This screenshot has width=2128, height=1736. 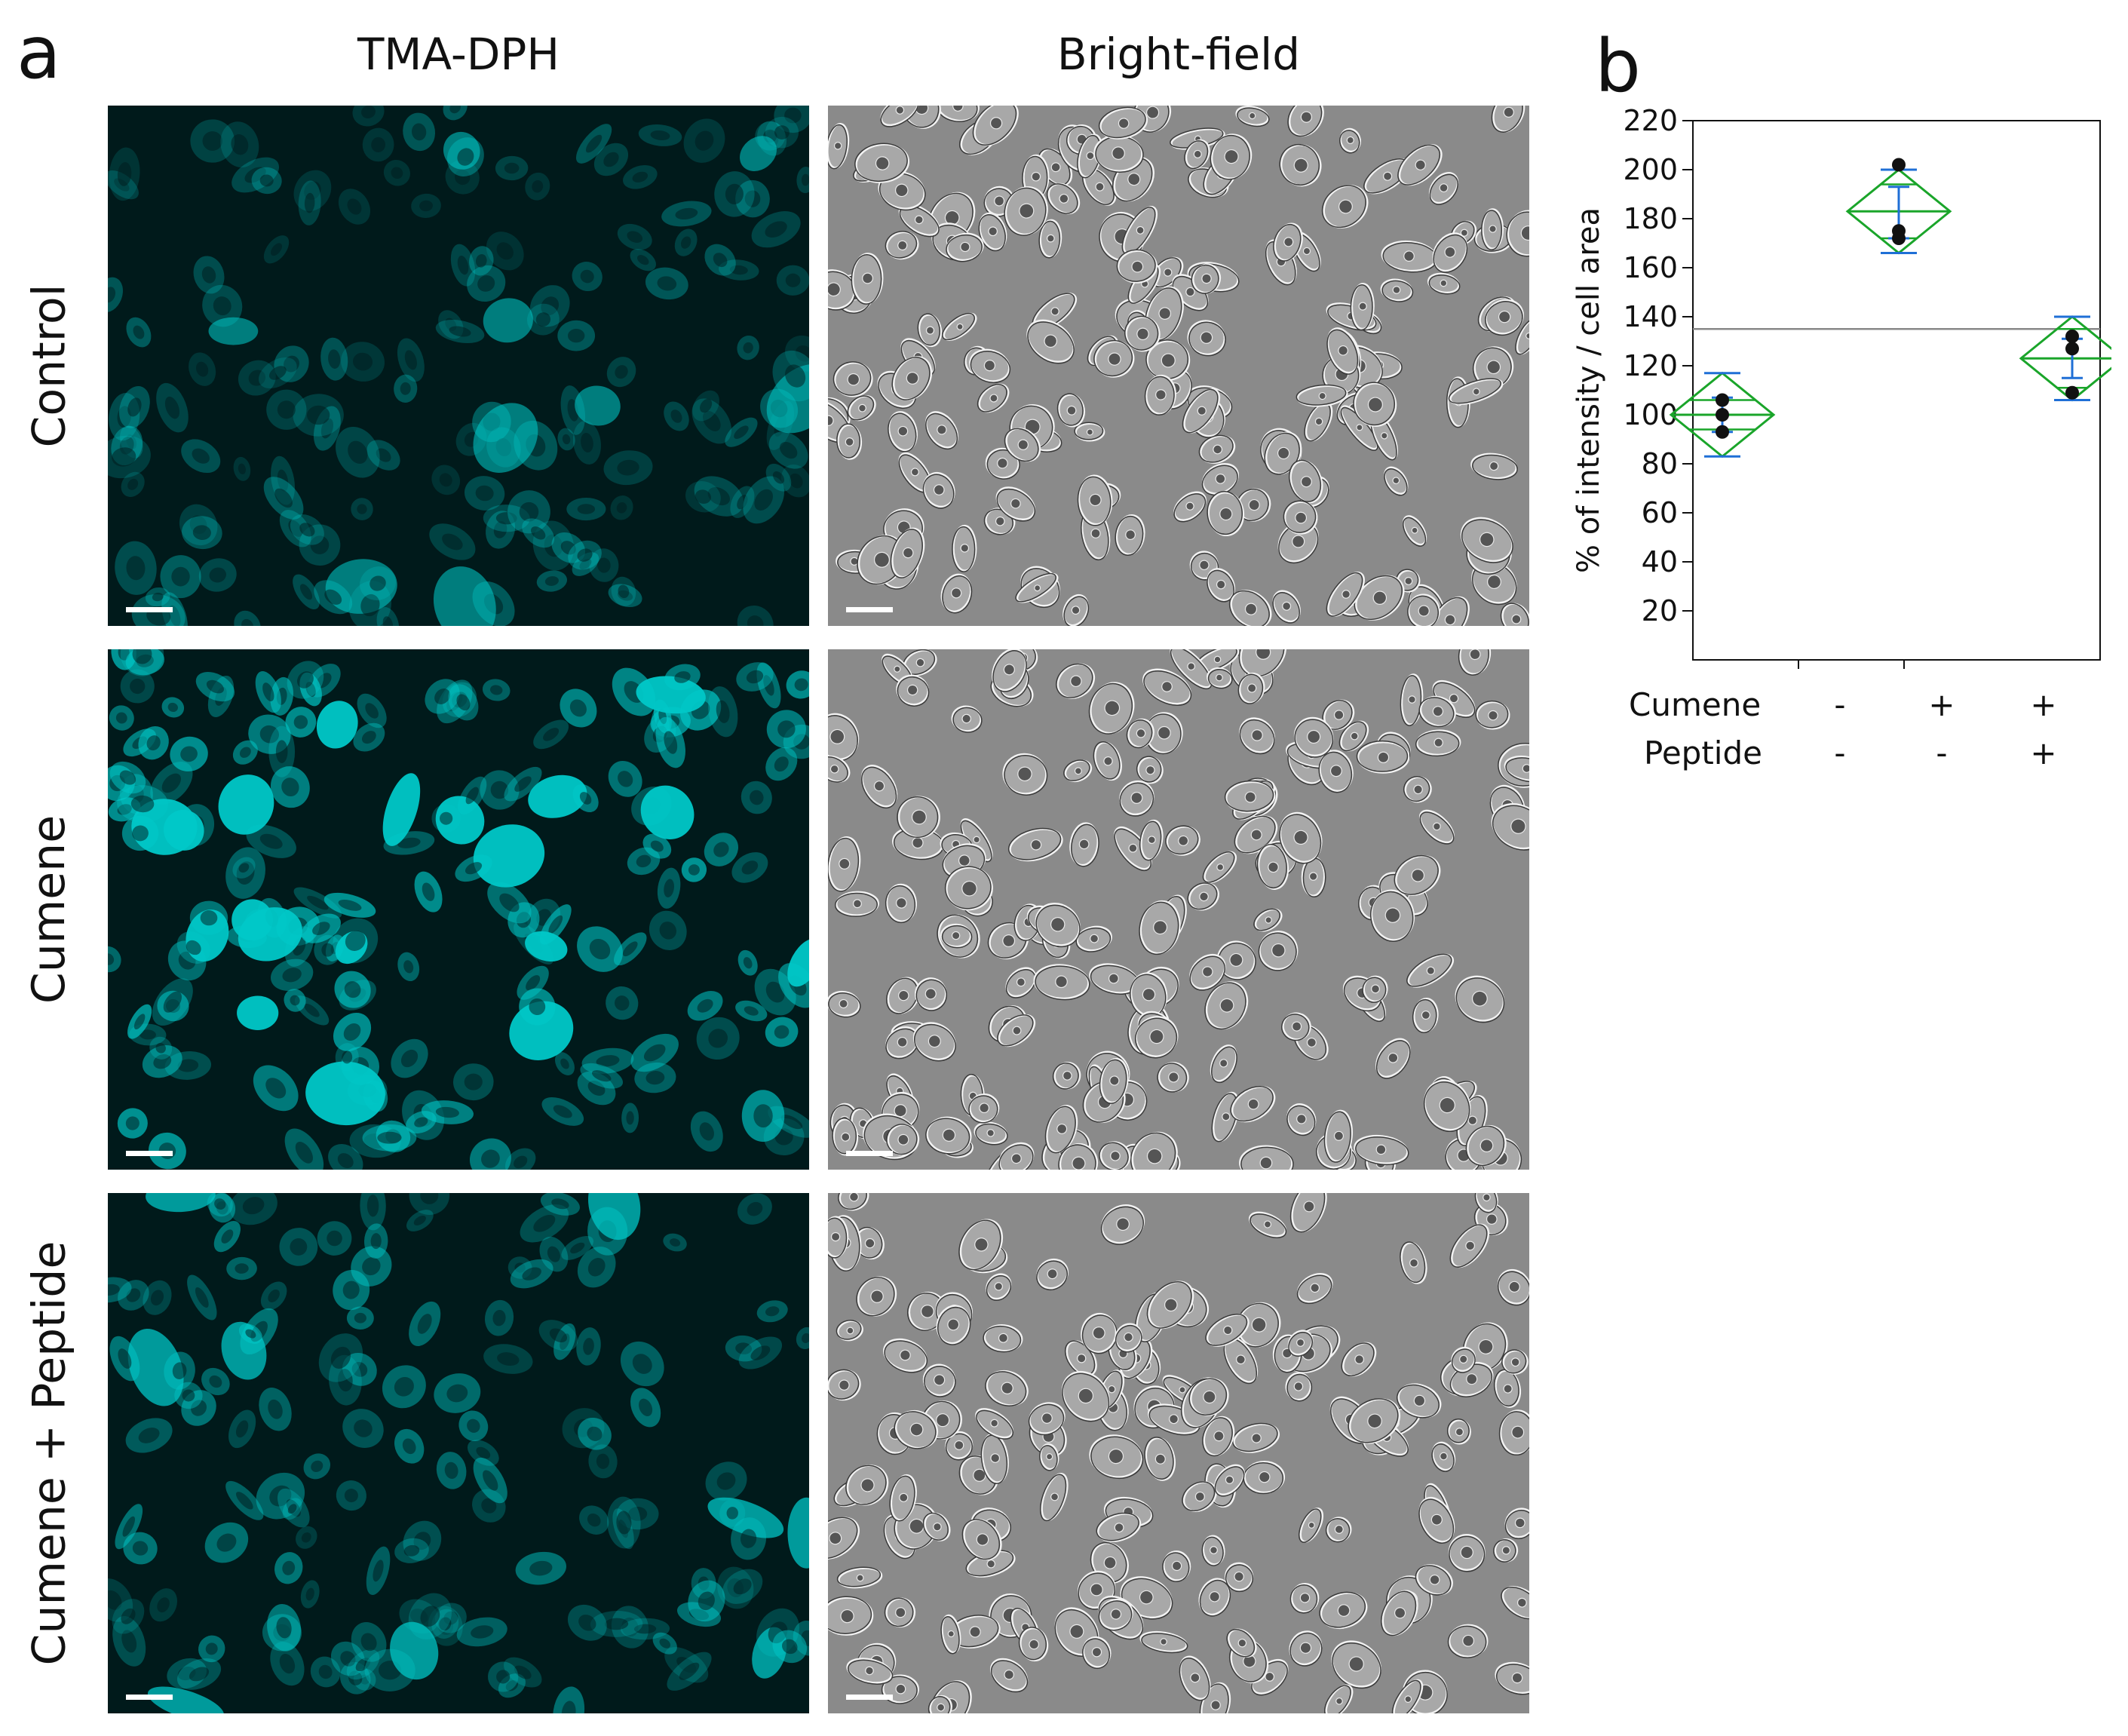 I want to click on column-header-tma-dph: TMA-DPH, so click(x=458, y=55).